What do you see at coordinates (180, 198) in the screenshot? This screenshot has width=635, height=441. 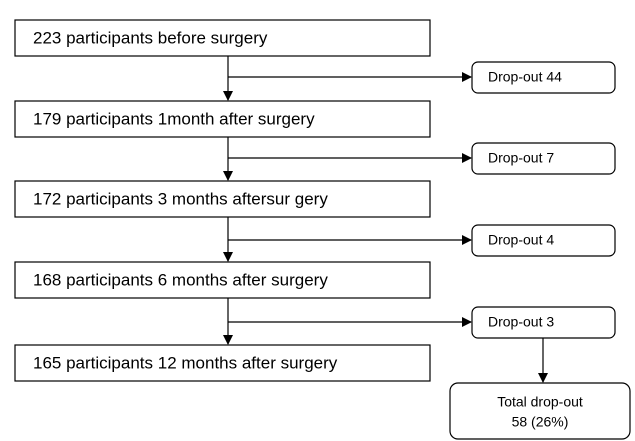 I see `stage-label: 172 participants 3 months aftersur gery` at bounding box center [180, 198].